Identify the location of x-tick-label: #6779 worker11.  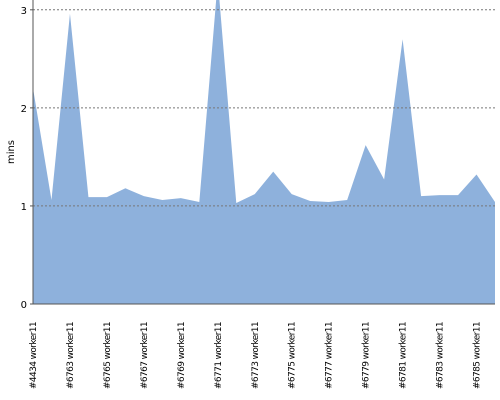
(367, 355).